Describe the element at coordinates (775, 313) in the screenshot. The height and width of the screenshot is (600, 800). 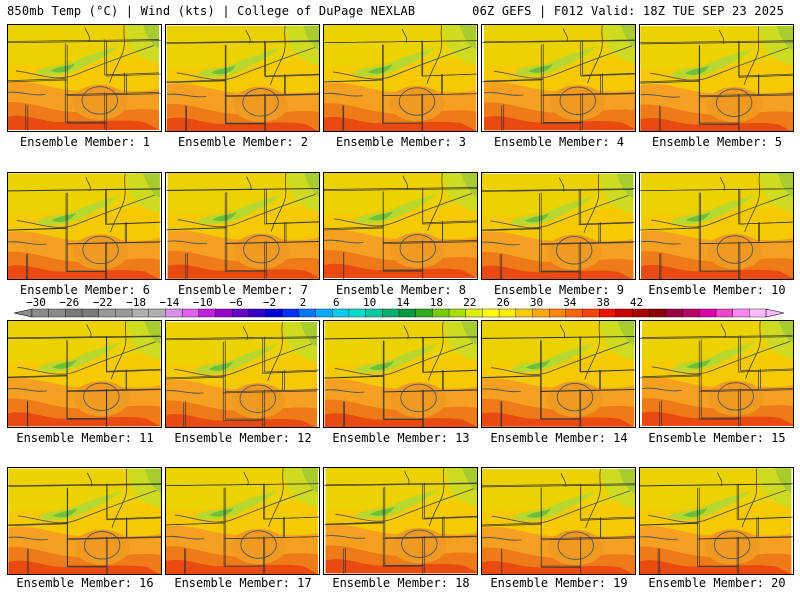
I see `colorbar-max-arrow` at that location.